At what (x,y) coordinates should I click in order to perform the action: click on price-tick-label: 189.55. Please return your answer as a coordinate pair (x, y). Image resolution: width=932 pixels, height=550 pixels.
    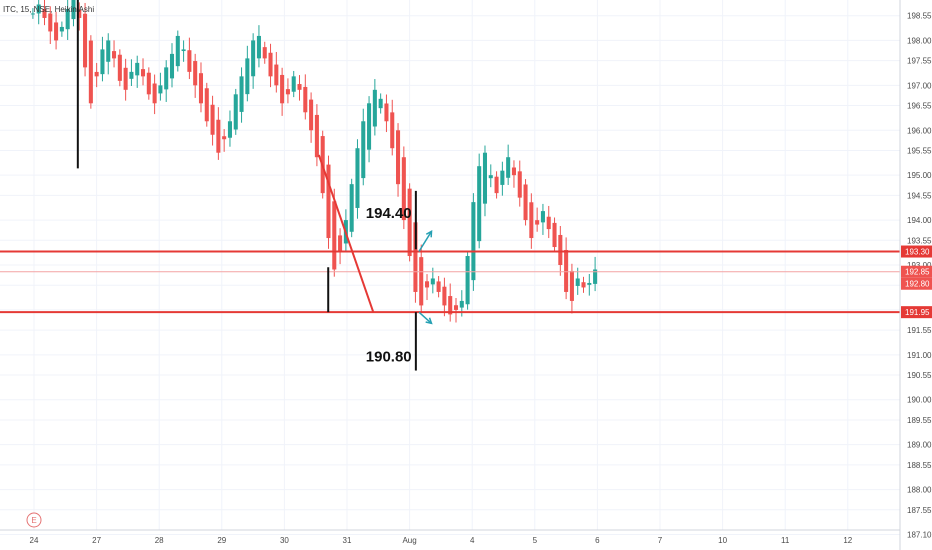
    Looking at the image, I should click on (919, 420).